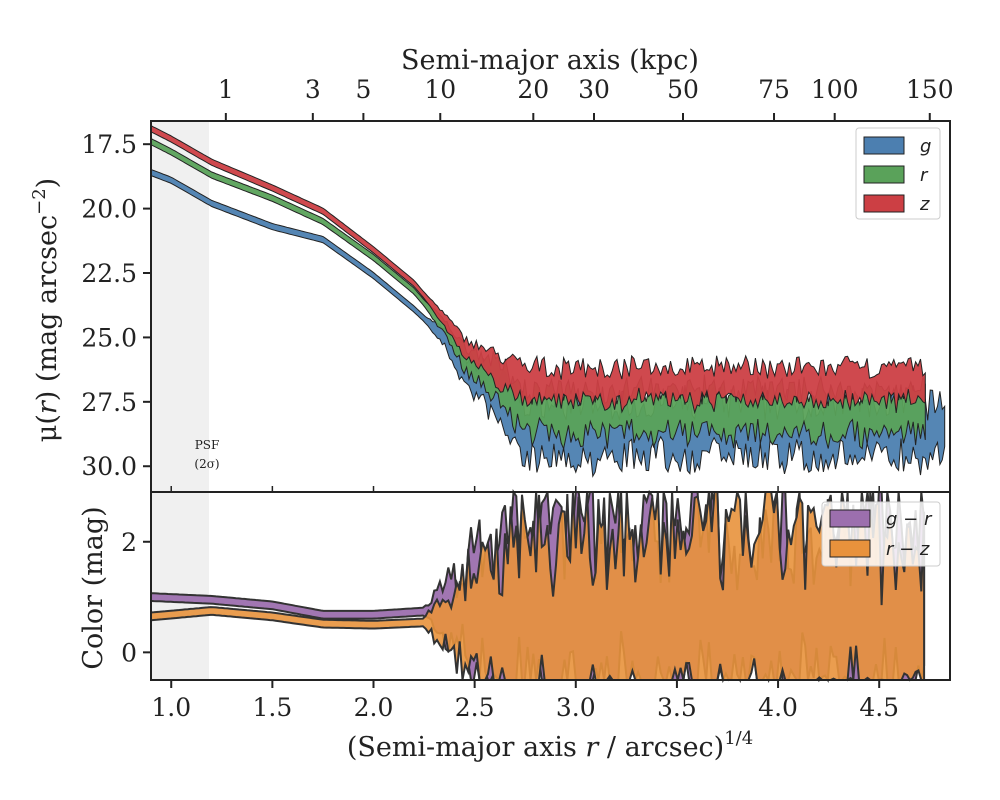 The width and height of the screenshot is (1000, 800). Describe the element at coordinates (884, 145) in the screenshot. I see `legend-swatch-g` at that location.